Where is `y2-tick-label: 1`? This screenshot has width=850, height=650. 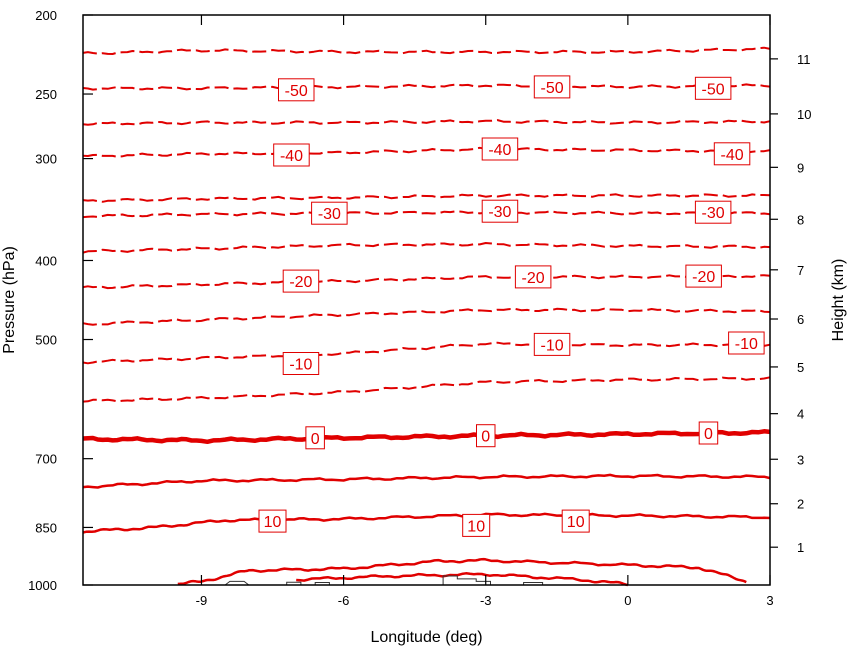 y2-tick-label: 1 is located at coordinates (800, 547).